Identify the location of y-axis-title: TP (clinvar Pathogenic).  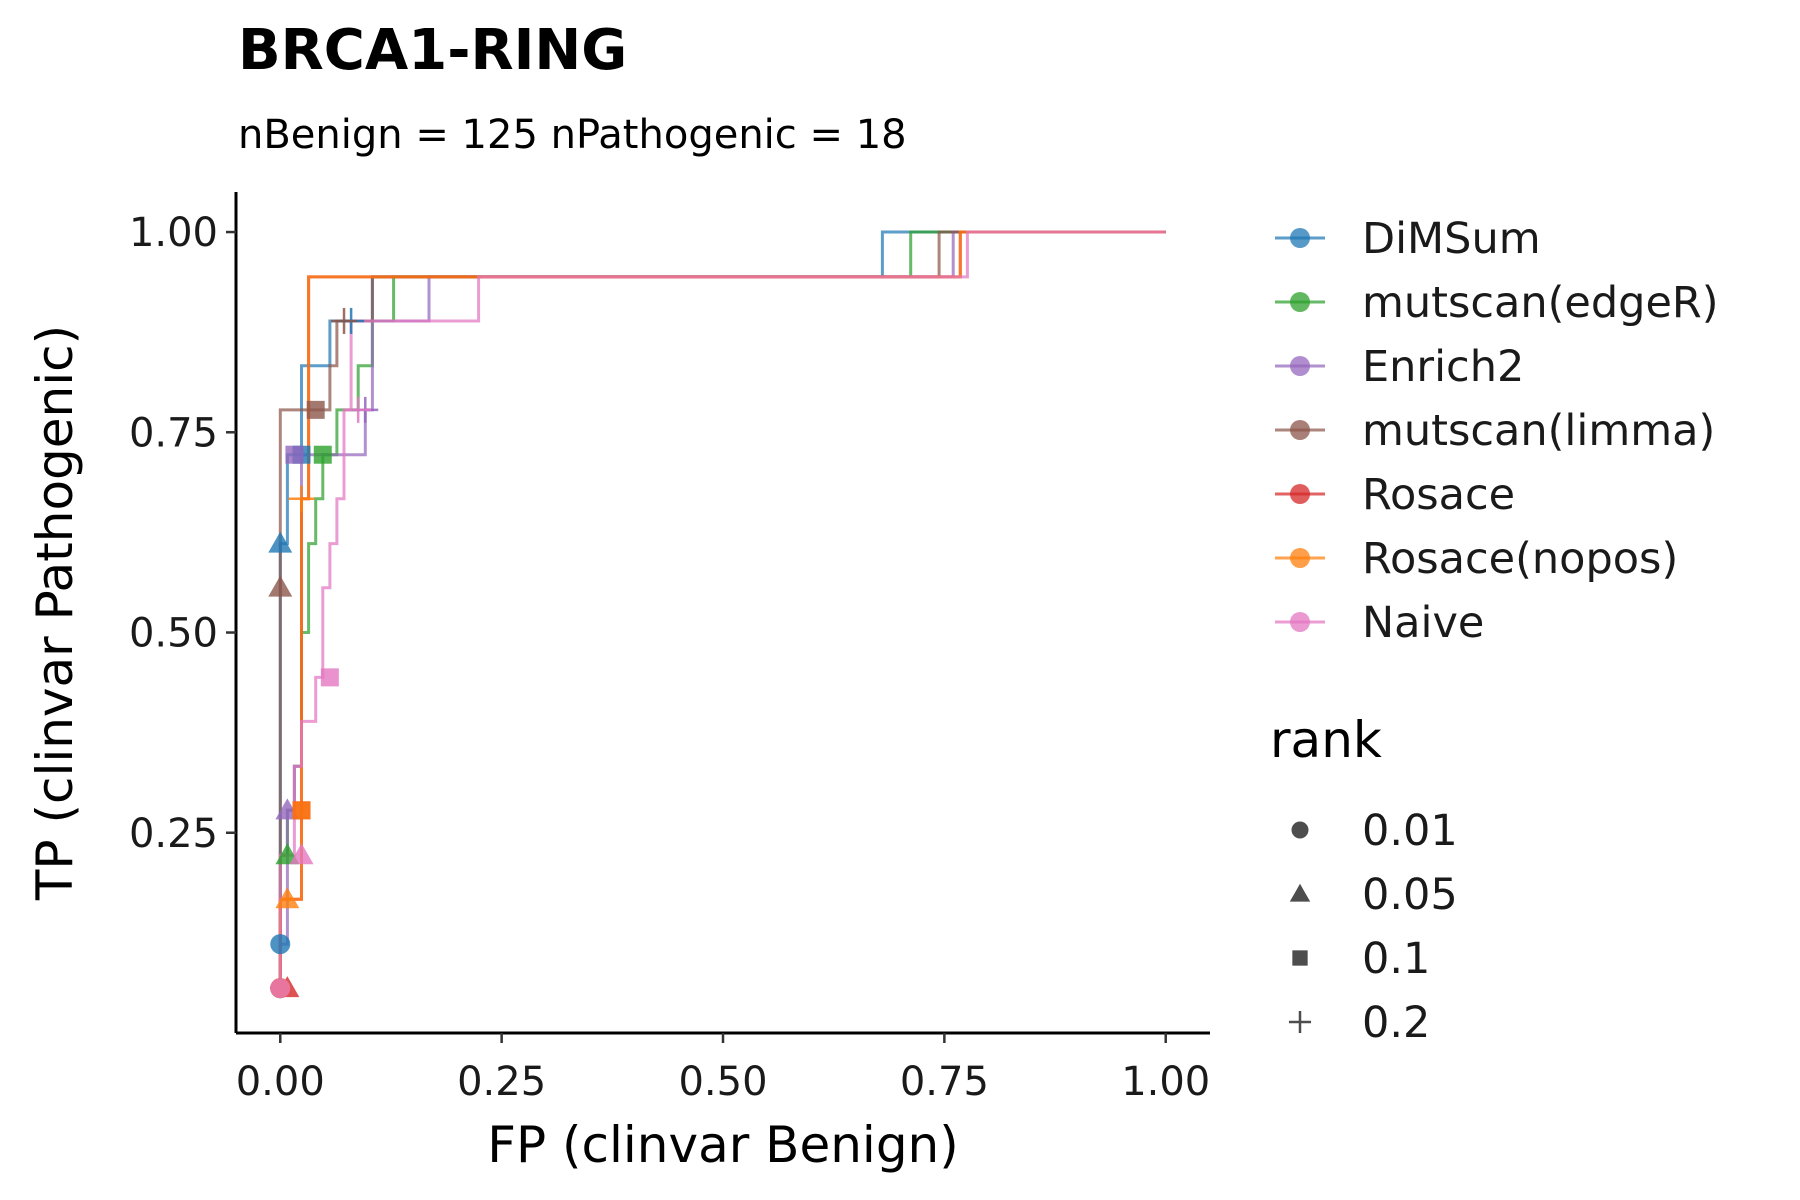
(55, 613).